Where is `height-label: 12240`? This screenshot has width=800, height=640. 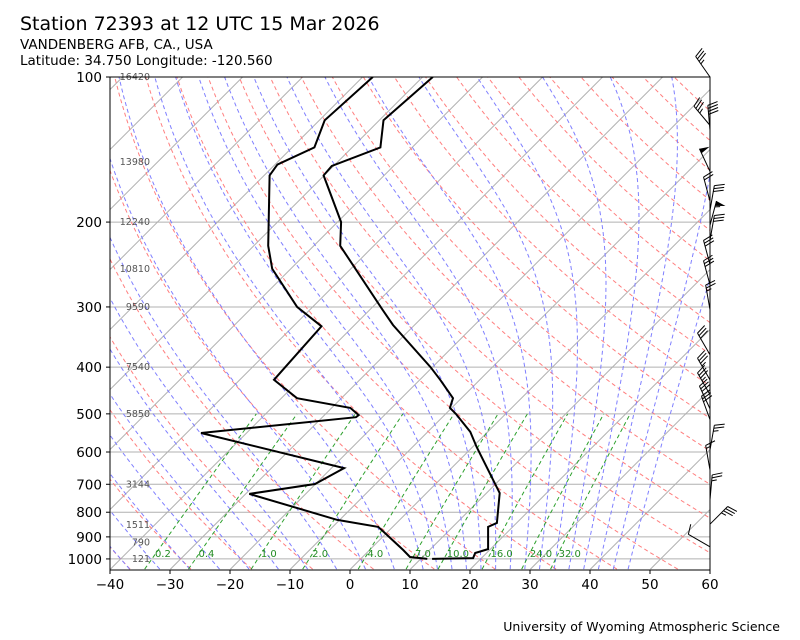 height-label: 12240 is located at coordinates (135, 222).